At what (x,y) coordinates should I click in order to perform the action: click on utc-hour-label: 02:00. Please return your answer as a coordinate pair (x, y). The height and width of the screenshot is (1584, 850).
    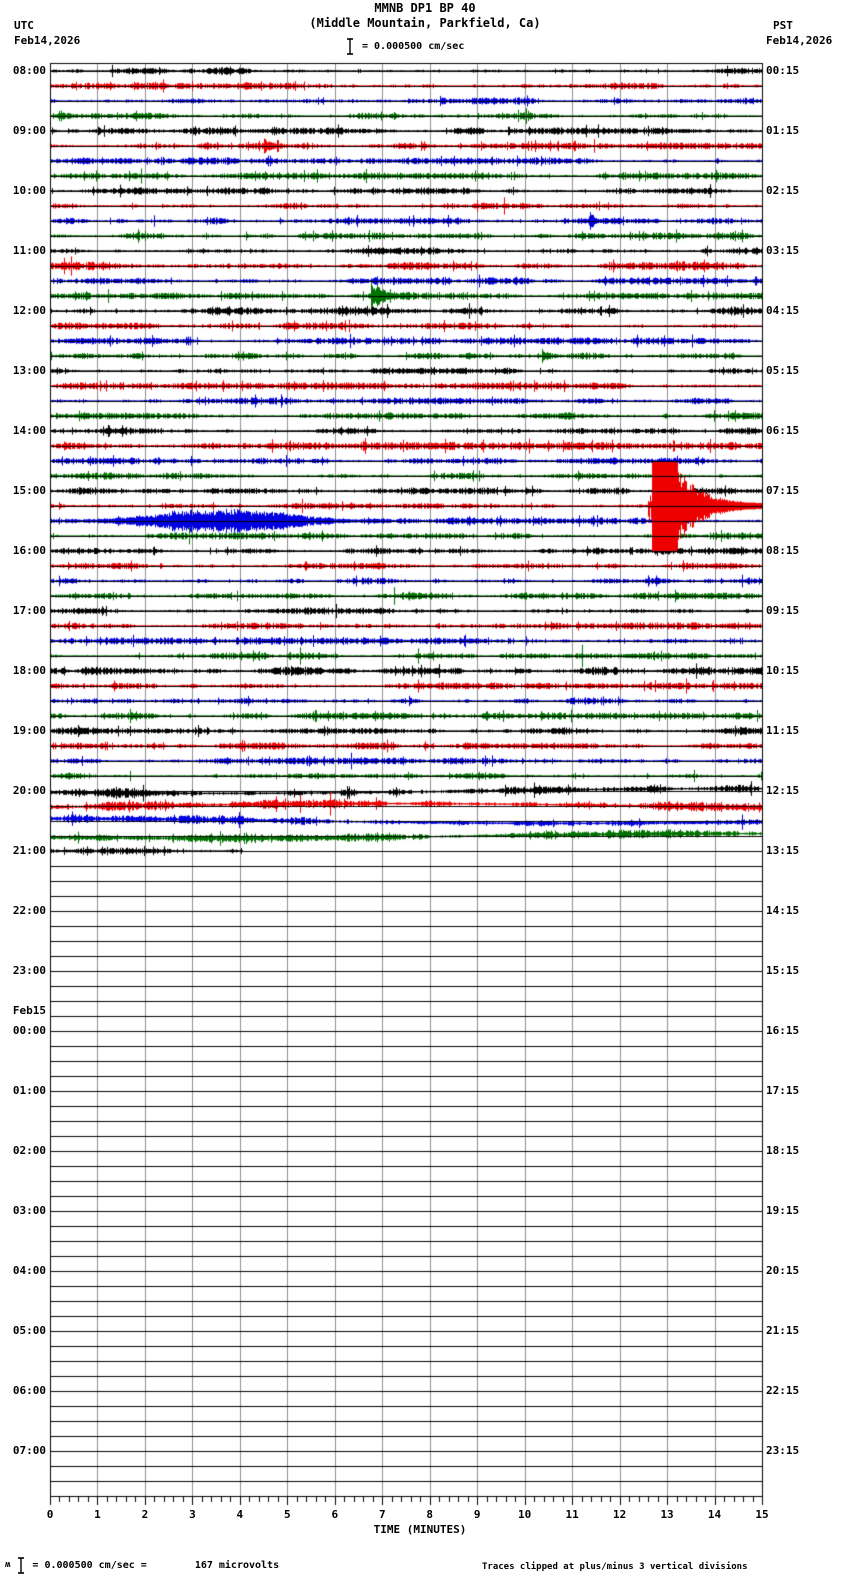
    Looking at the image, I should click on (29, 1150).